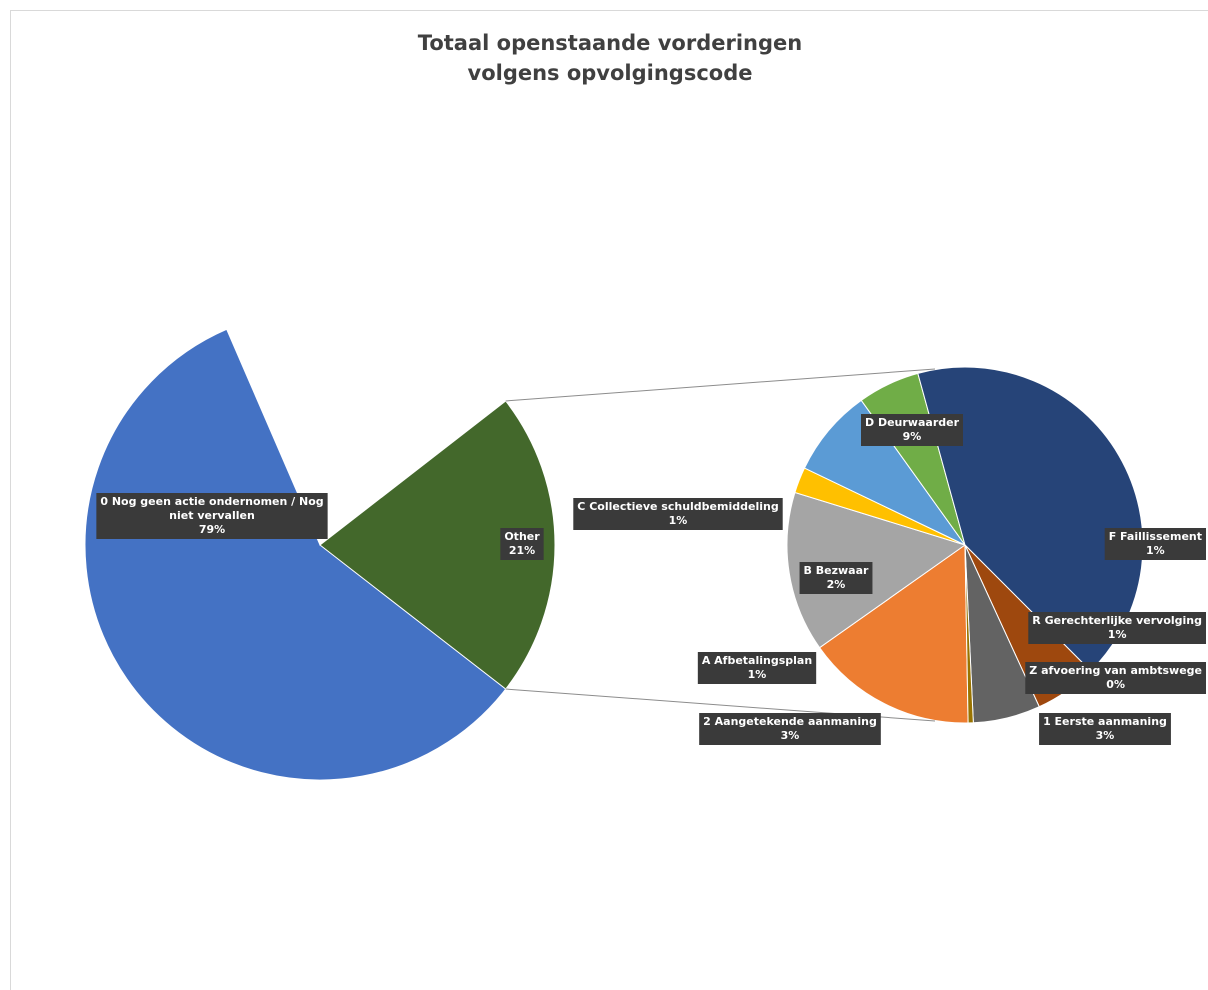  What do you see at coordinates (610, 73) in the screenshot?
I see `chart-title-line-2: volgens opvolgingscode` at bounding box center [610, 73].